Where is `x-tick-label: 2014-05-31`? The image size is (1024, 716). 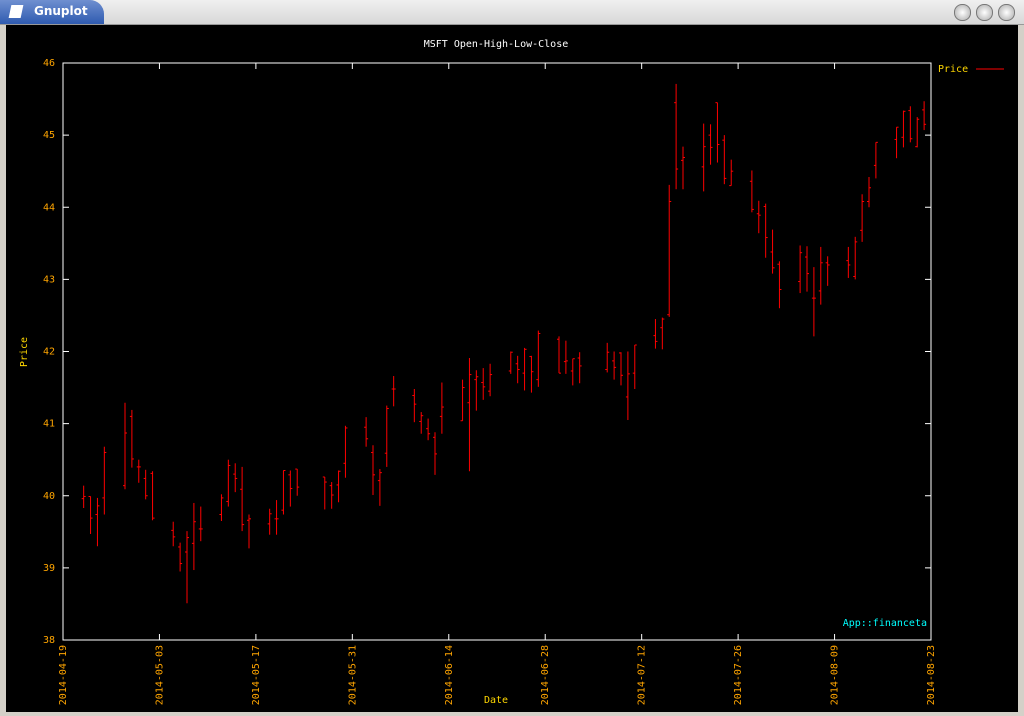 x-tick-label: 2014-05-31 is located at coordinates (352, 675).